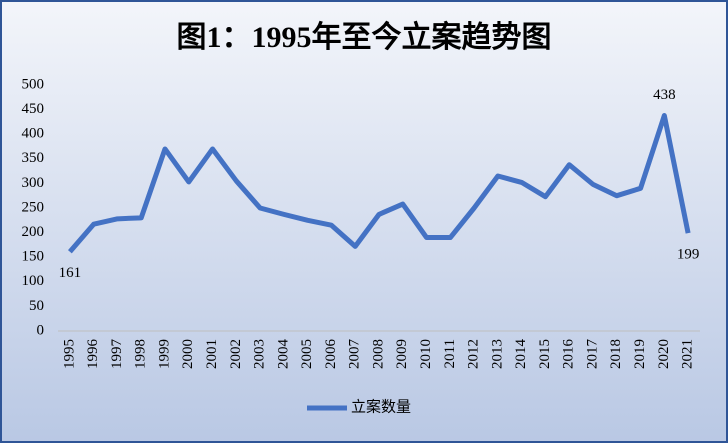 The width and height of the screenshot is (728, 448). What do you see at coordinates (569, 354) in the screenshot?
I see `x-tick-label: 2016` at bounding box center [569, 354].